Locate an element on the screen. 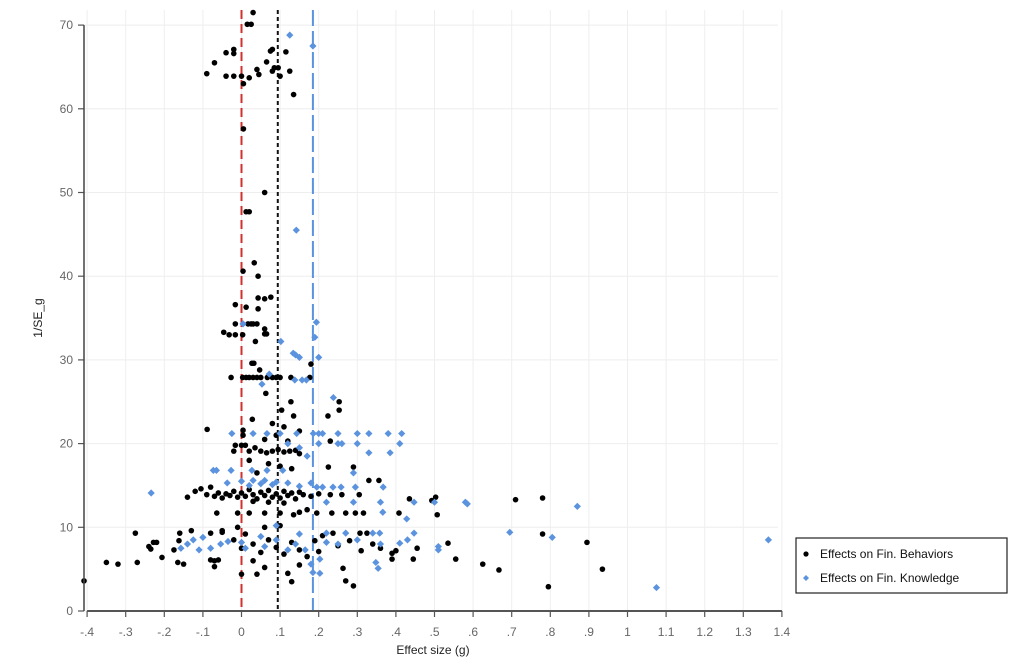 The height and width of the screenshot is (670, 1024). y-tick-label: 30 is located at coordinates (67, 360).